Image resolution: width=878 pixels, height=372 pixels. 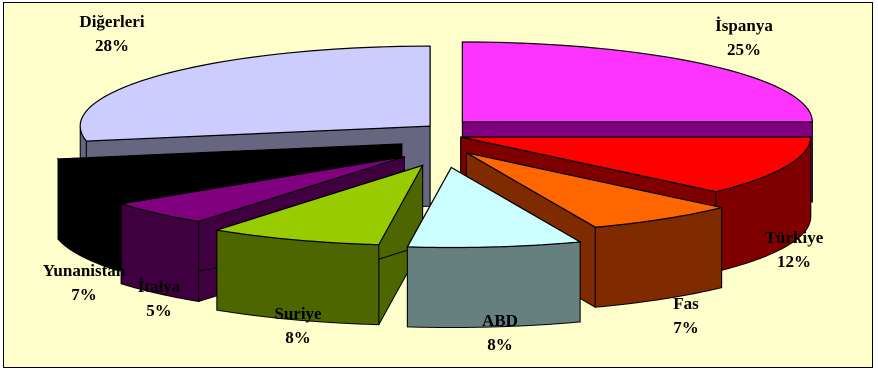 I want to click on slice-label: Türkiye, so click(x=794, y=237).